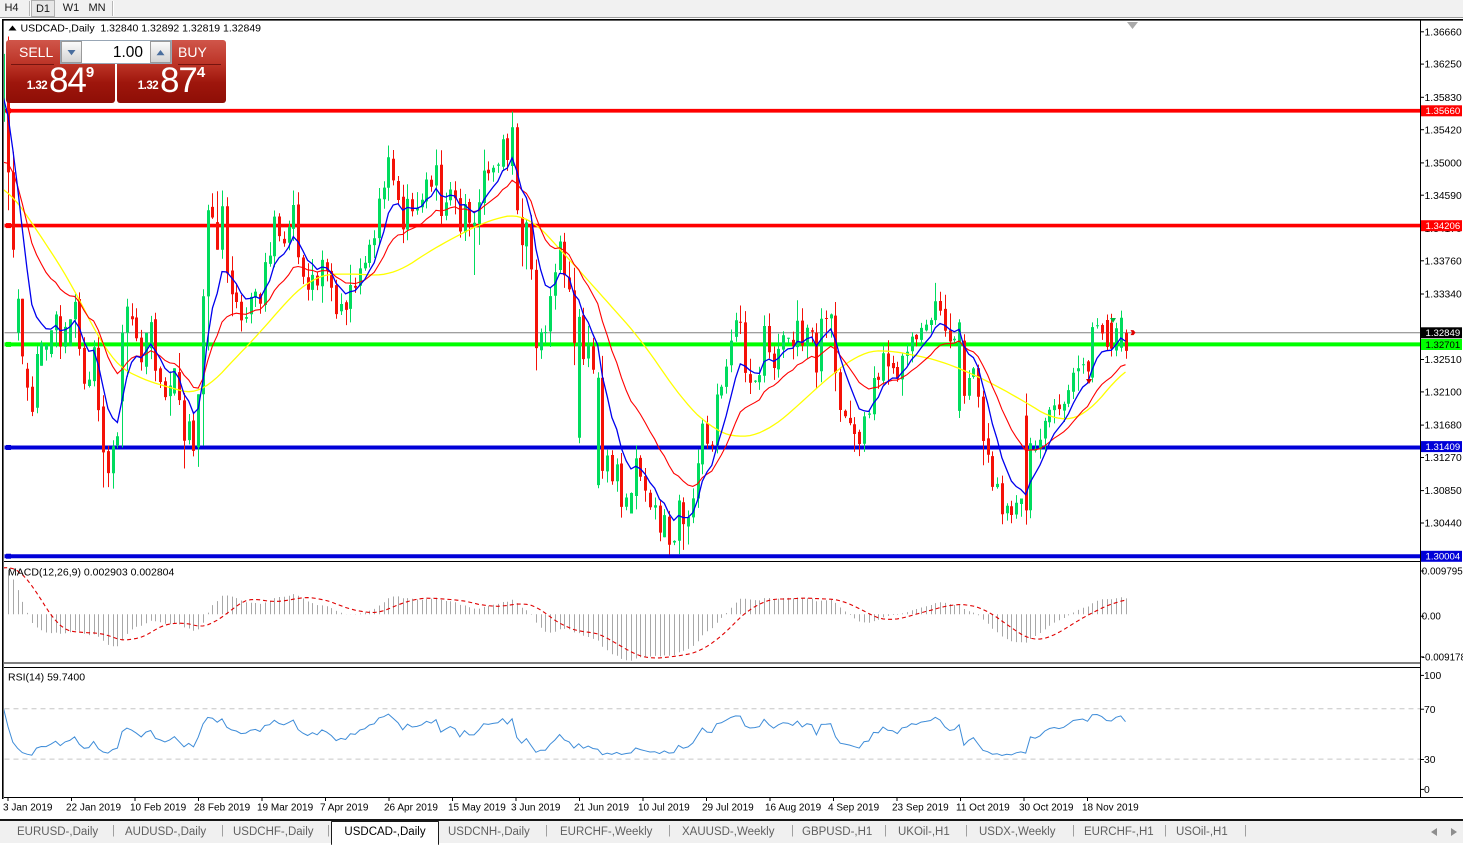  Describe the element at coordinates (222, 808) in the screenshot. I see `svg-text: 28 Feb 2019` at that location.